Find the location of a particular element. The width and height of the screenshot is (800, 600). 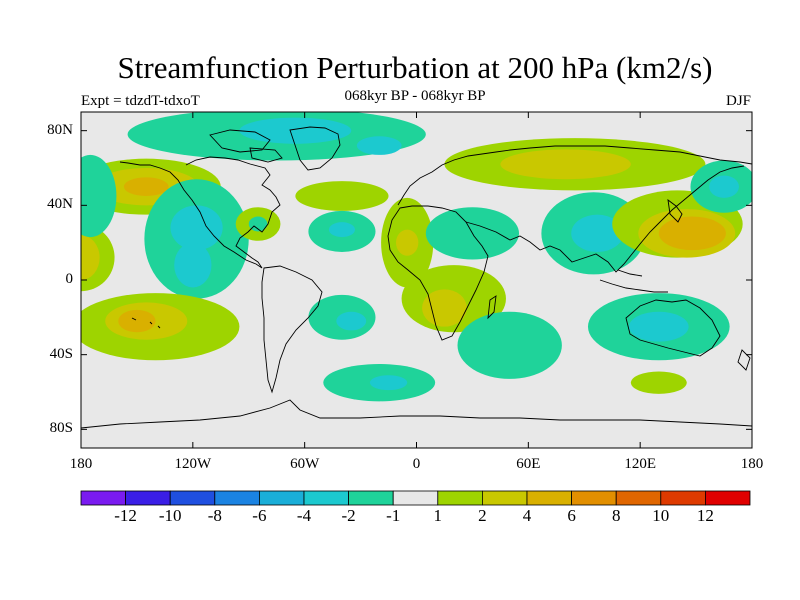

coastline-antarctica is located at coordinates (416, 414).